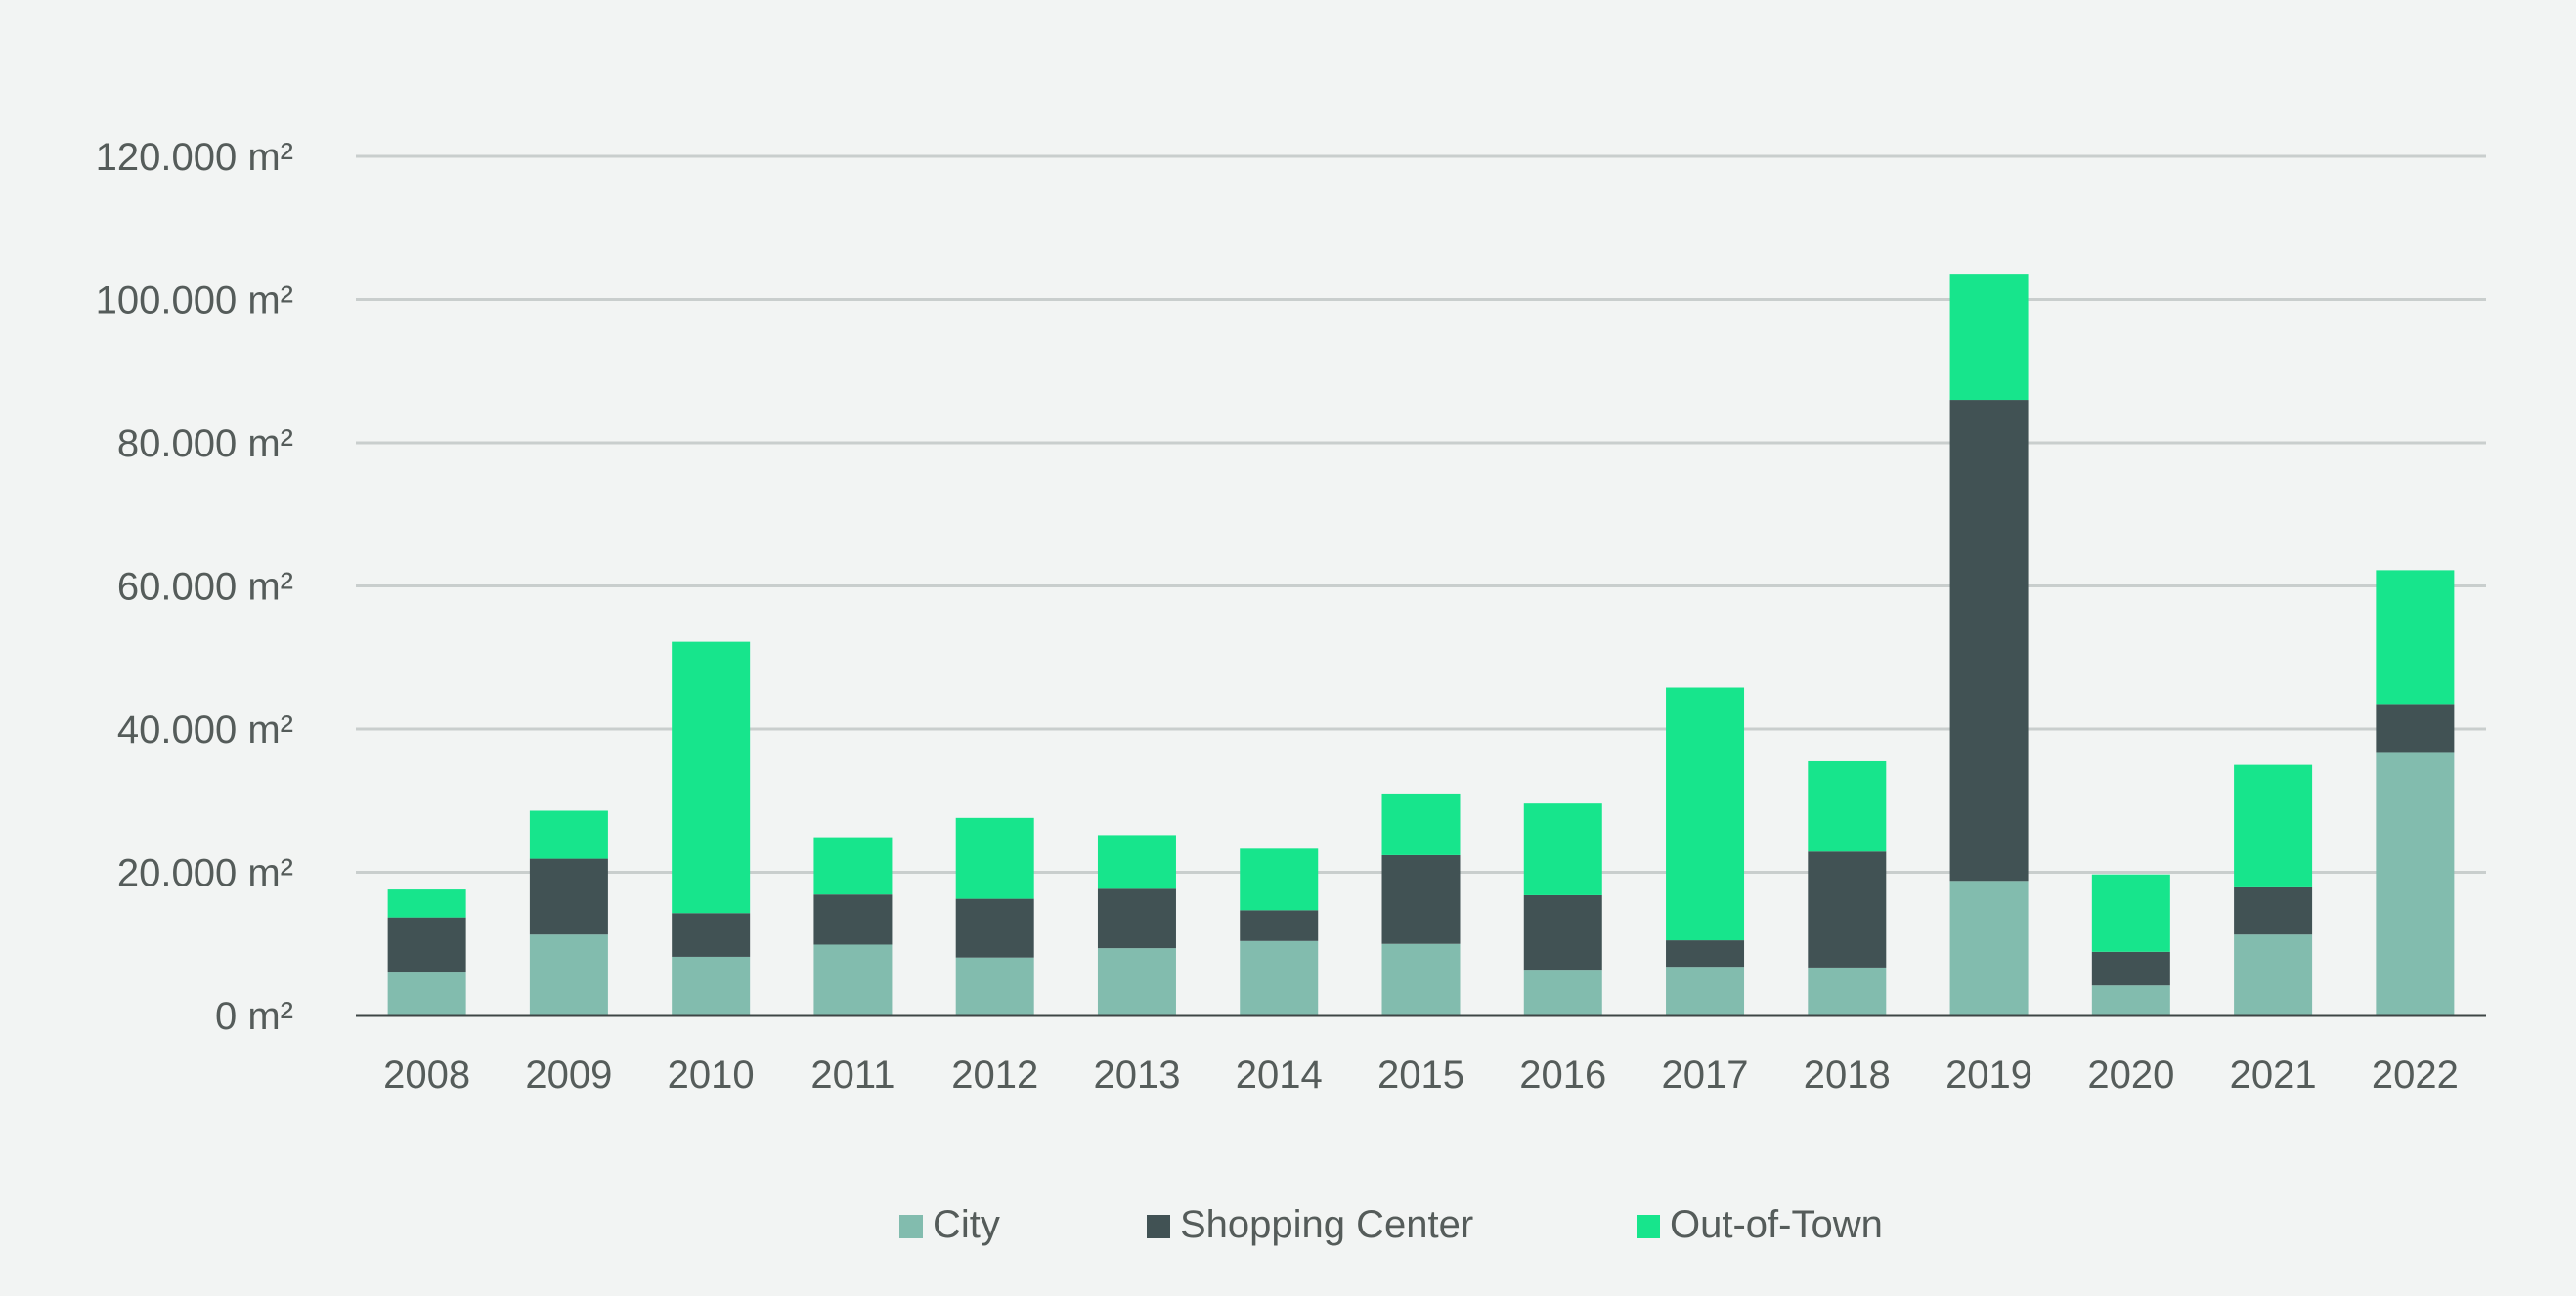  Describe the element at coordinates (427, 903) in the screenshot. I see `bar-segment-out-of-town-2008` at that location.